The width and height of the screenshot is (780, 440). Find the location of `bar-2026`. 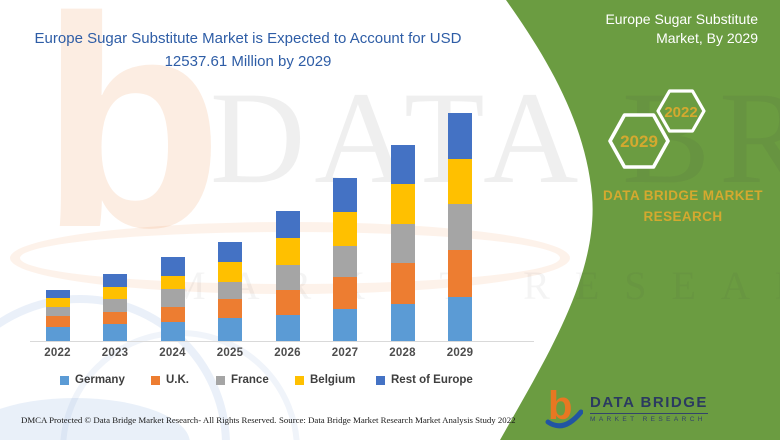

bar-2026 is located at coordinates (287, 276).